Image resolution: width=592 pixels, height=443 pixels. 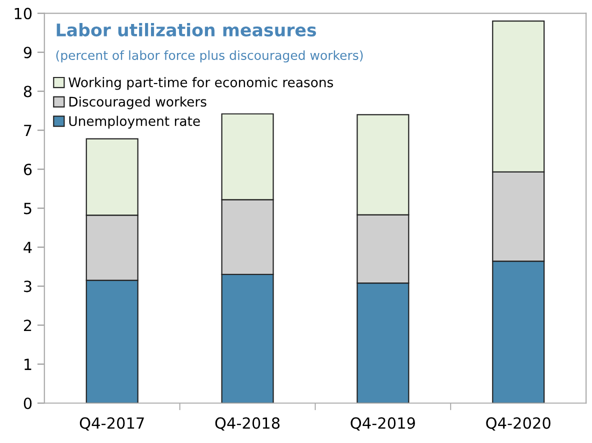 I want to click on y-tick-label: 6, so click(x=28, y=170).